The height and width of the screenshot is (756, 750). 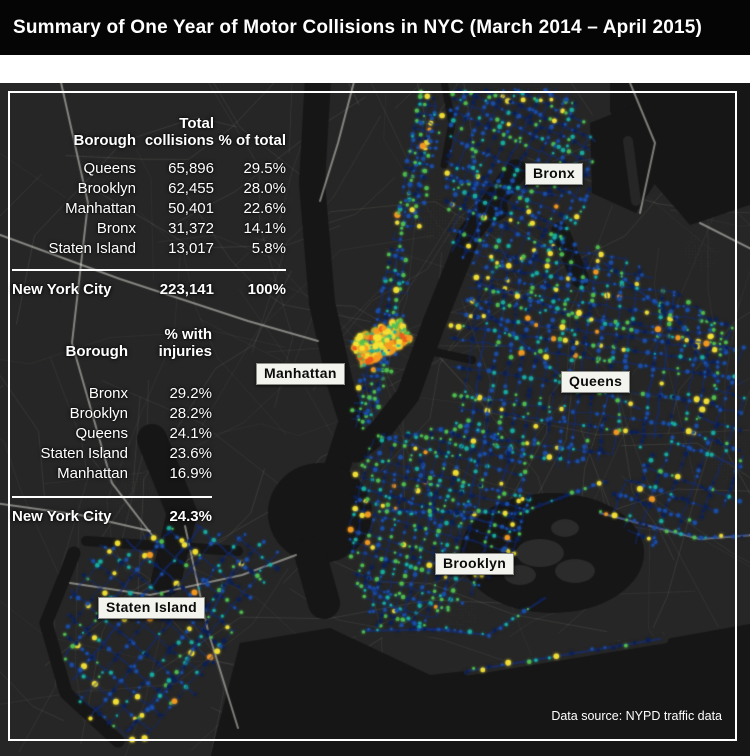 I want to click on table-row: Staten Island 13,017 5.8%, so click(x=149, y=249).